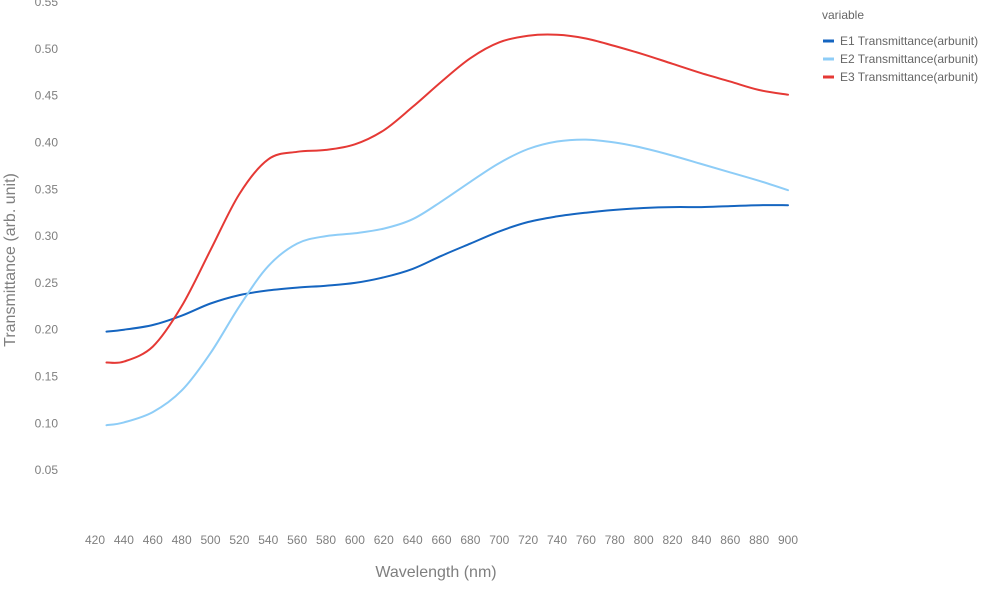 Image resolution: width=1000 pixels, height=605 pixels. What do you see at coordinates (297, 540) in the screenshot?
I see `x-tick-label: 560` at bounding box center [297, 540].